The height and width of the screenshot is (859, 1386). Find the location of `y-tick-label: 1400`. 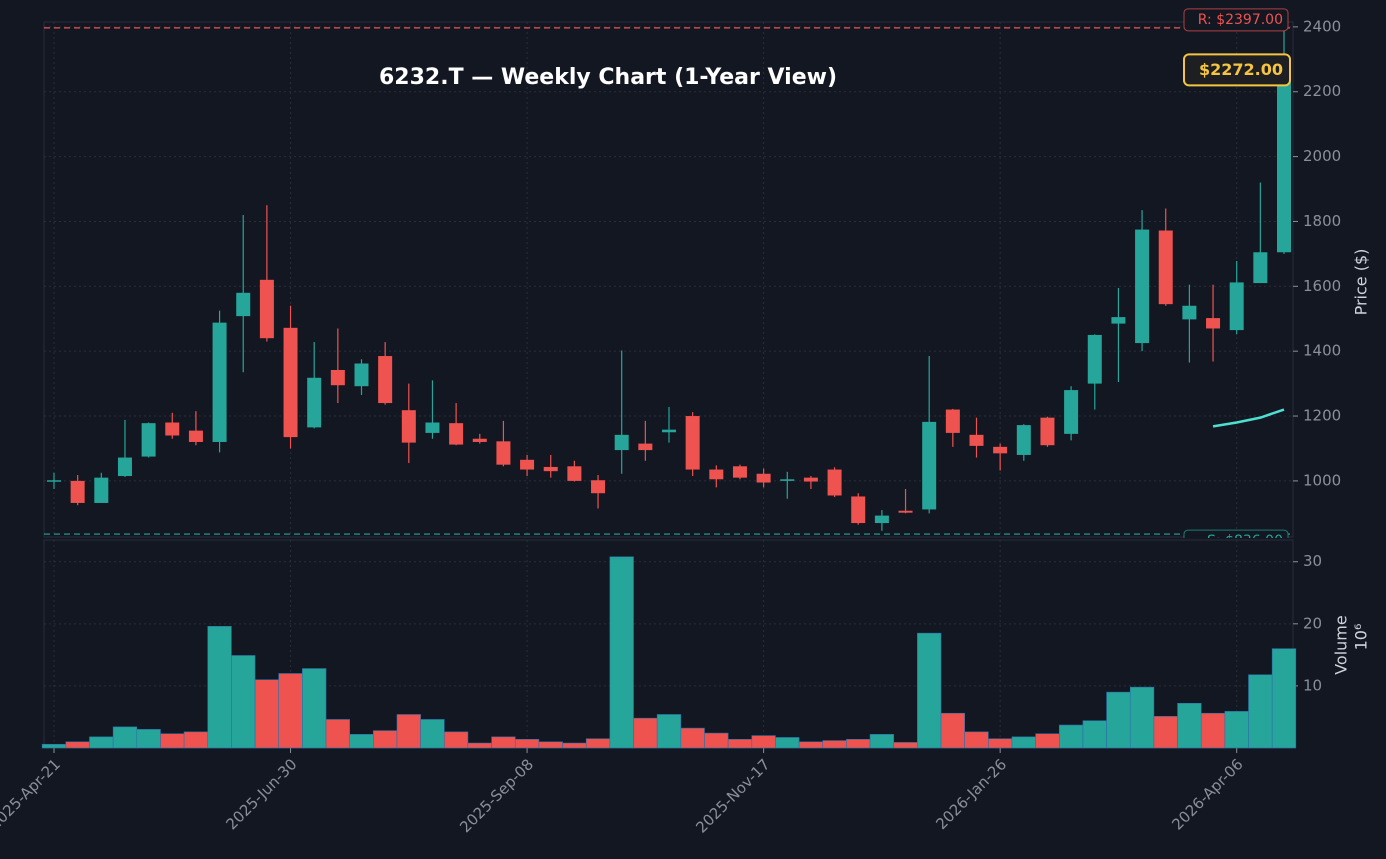

y-tick-label: 1400 is located at coordinates (1322, 351).